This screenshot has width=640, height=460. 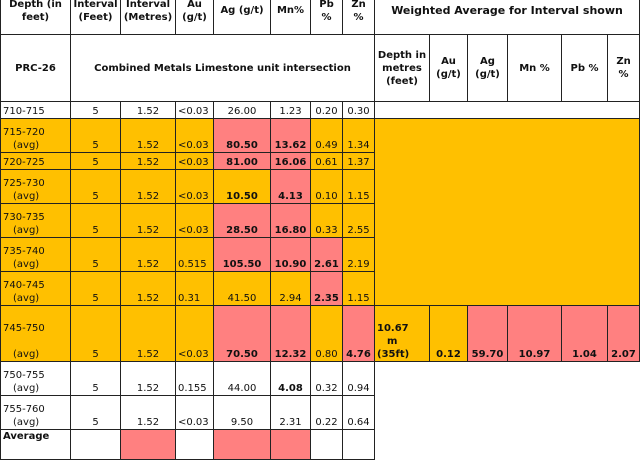 I want to click on weighted-empty-top, so click(x=506, y=110).